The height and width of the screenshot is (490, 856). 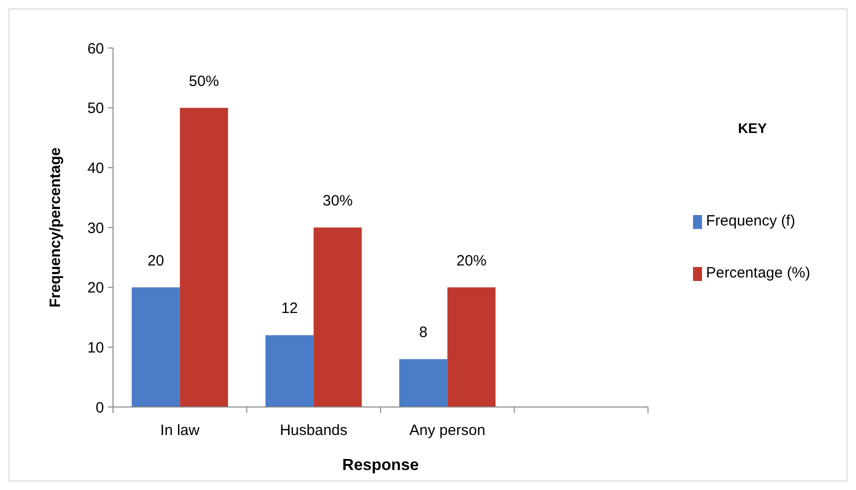 What do you see at coordinates (95, 288) in the screenshot?
I see `y-tick-label: 20` at bounding box center [95, 288].